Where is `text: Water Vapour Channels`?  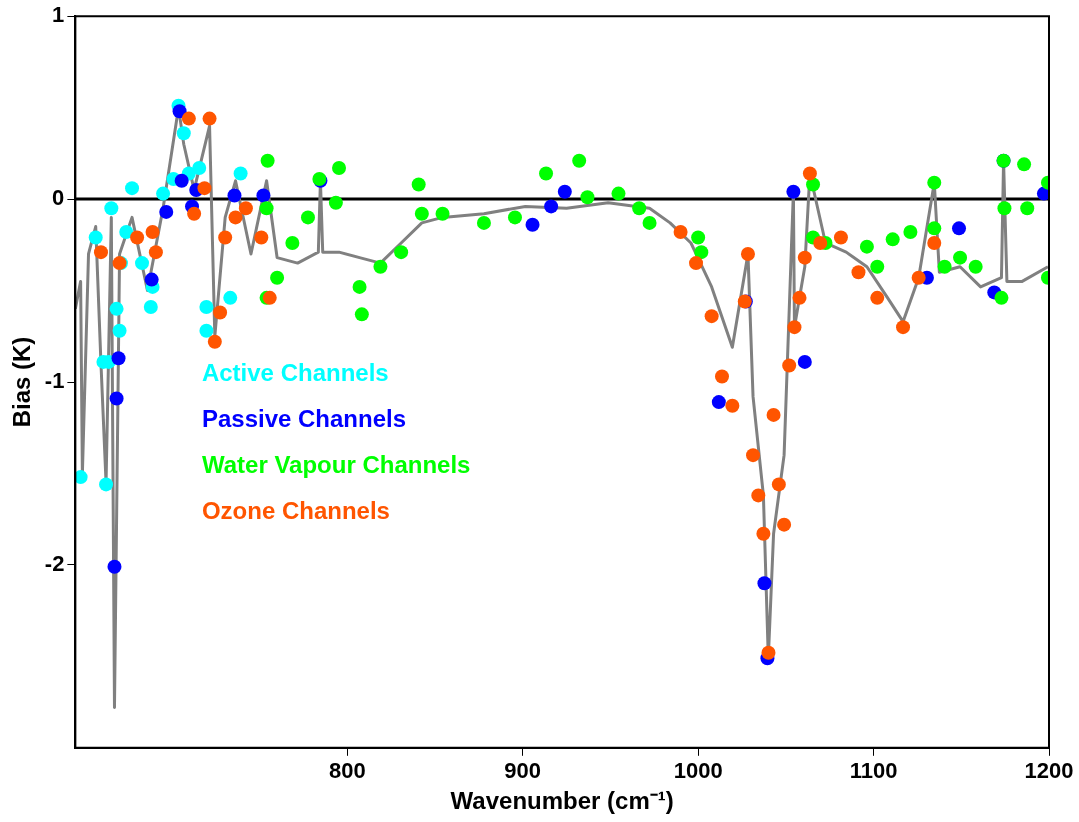 text: Water Vapour Channels is located at coordinates (336, 465).